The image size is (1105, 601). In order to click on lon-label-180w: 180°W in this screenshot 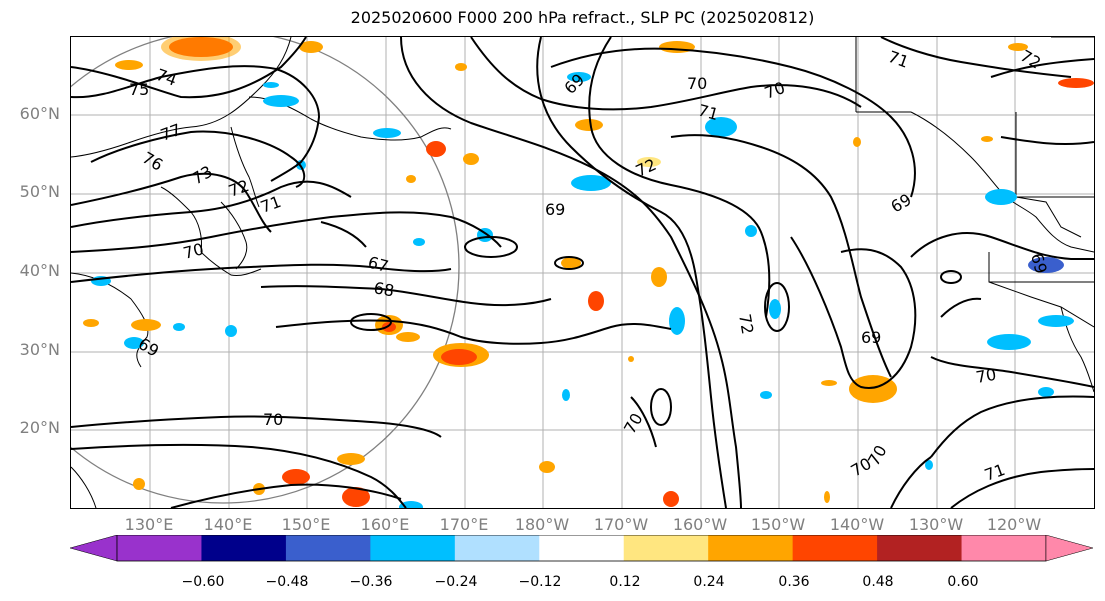, I will do `click(542, 524)`.